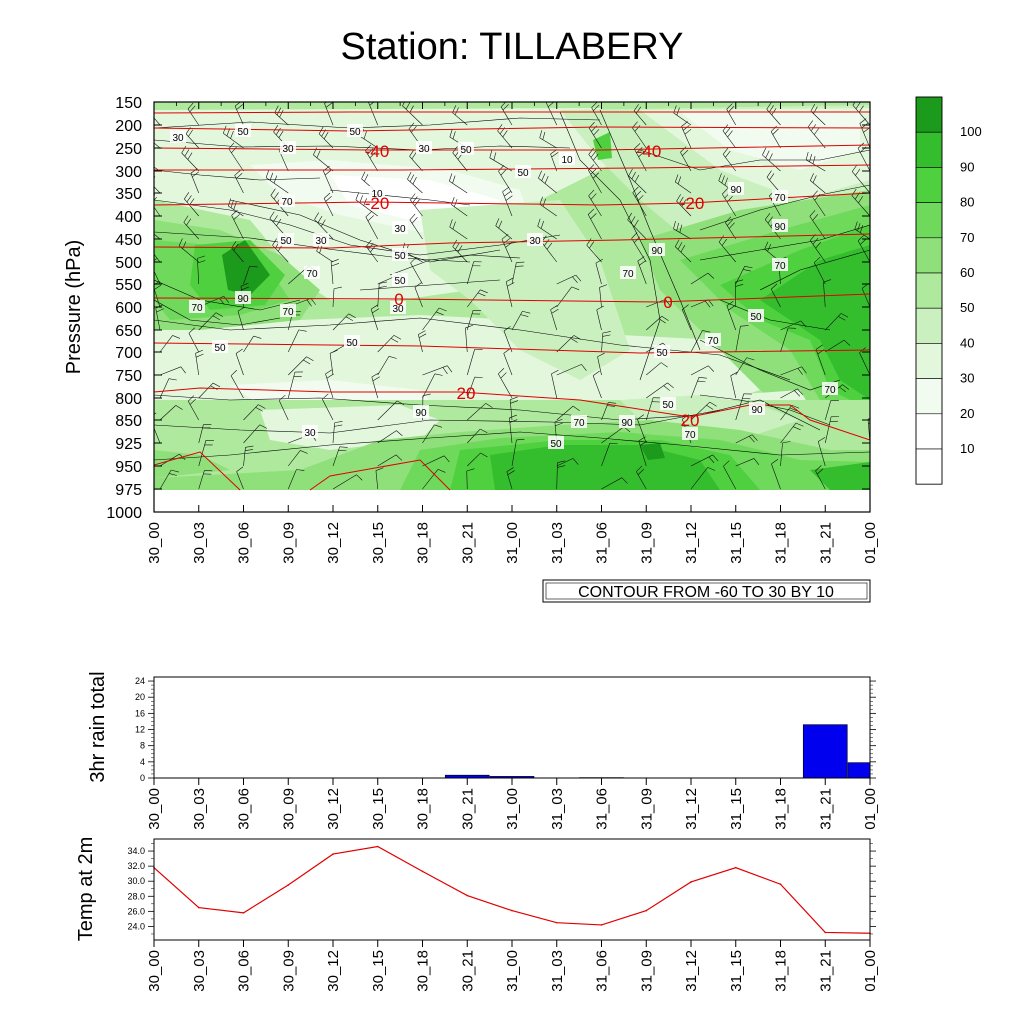  Describe the element at coordinates (690, 420) in the screenshot. I see `temp-contour-label: 20` at that location.